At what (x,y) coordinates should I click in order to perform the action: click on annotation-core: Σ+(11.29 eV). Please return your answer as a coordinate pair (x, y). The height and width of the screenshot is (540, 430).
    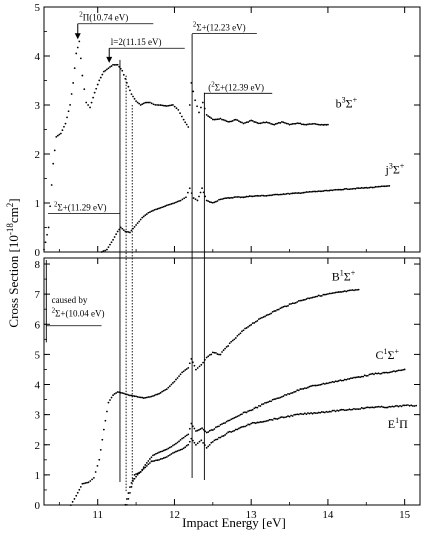
    Looking at the image, I should click on (81, 207).